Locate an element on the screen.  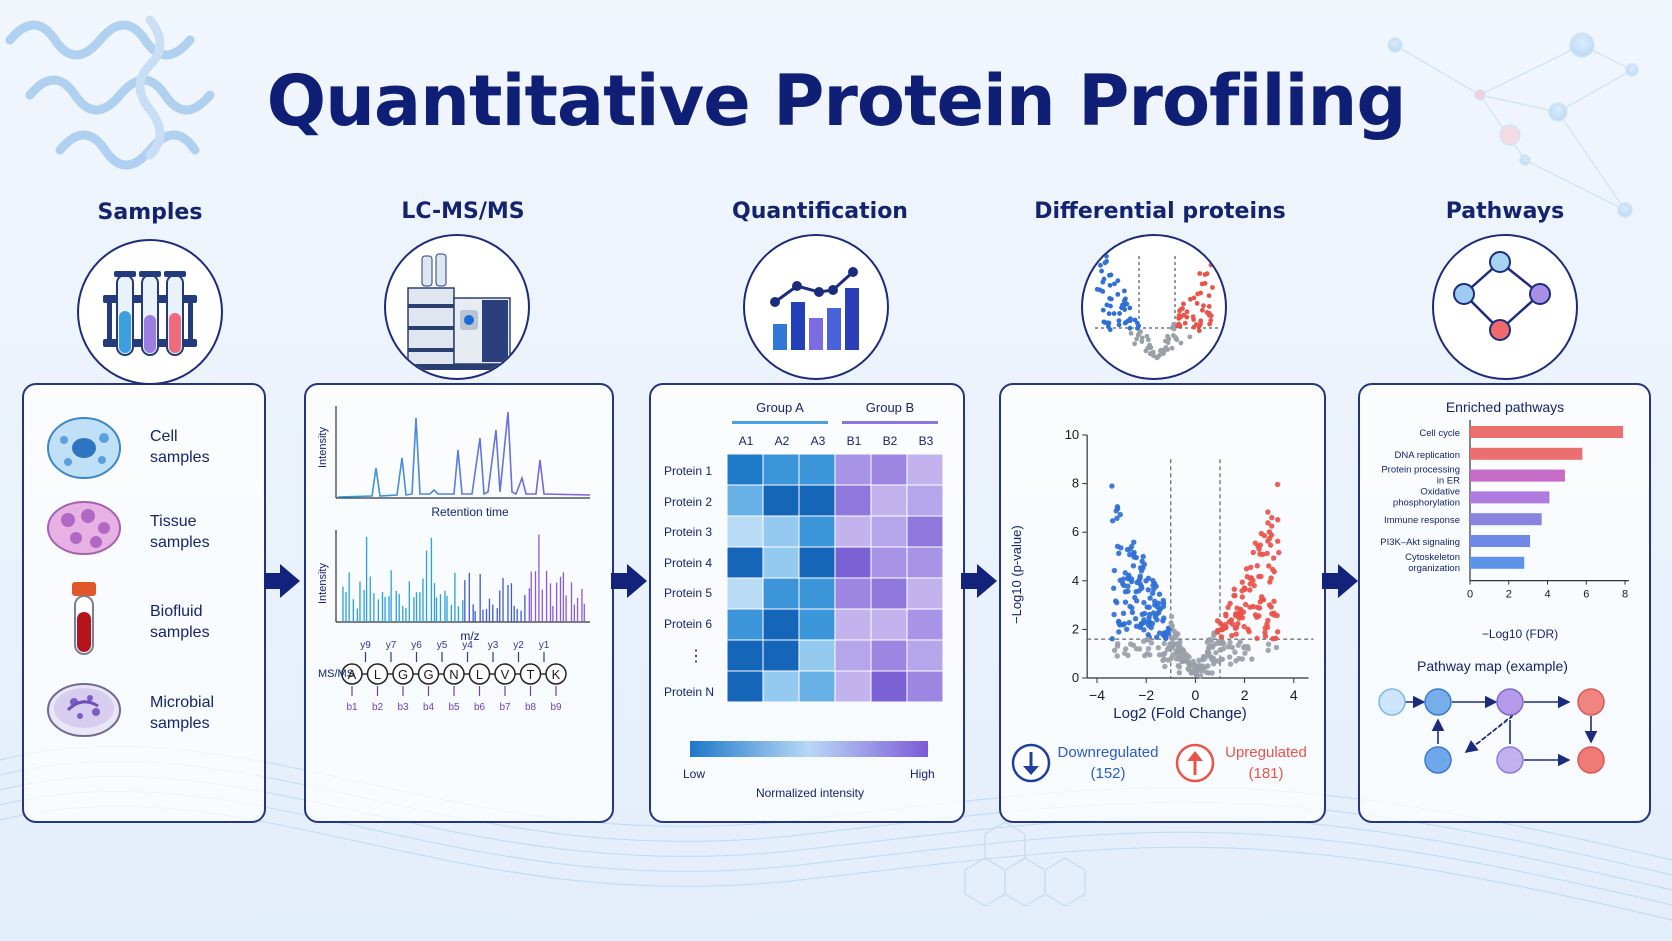
sample-biofluid-label: Biofluid samples is located at coordinates (180, 622).